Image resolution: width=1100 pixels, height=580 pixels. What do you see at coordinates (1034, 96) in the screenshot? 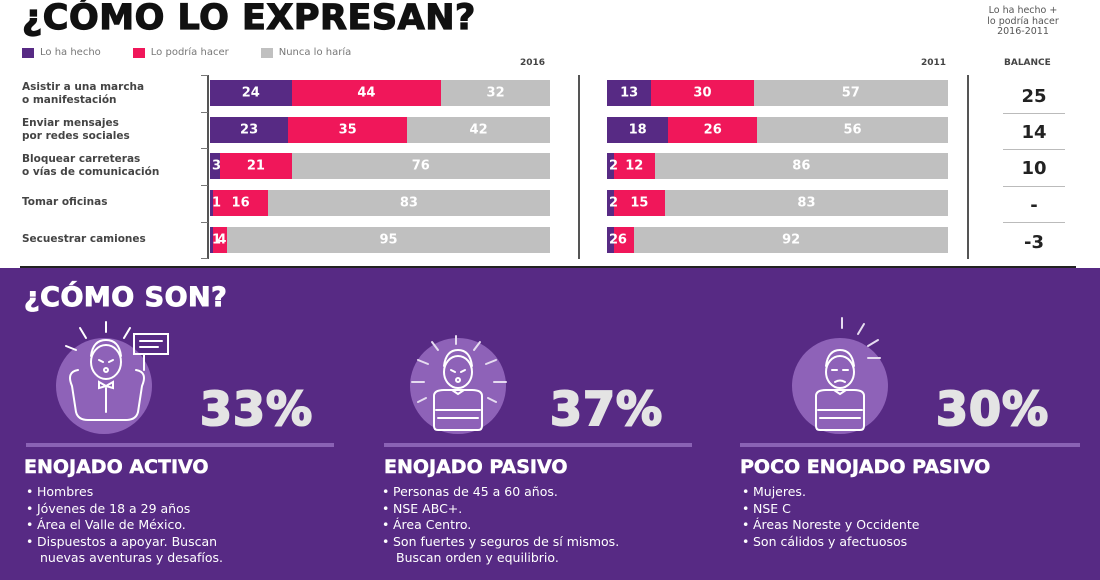
I see `balance-value: 25` at bounding box center [1034, 96].